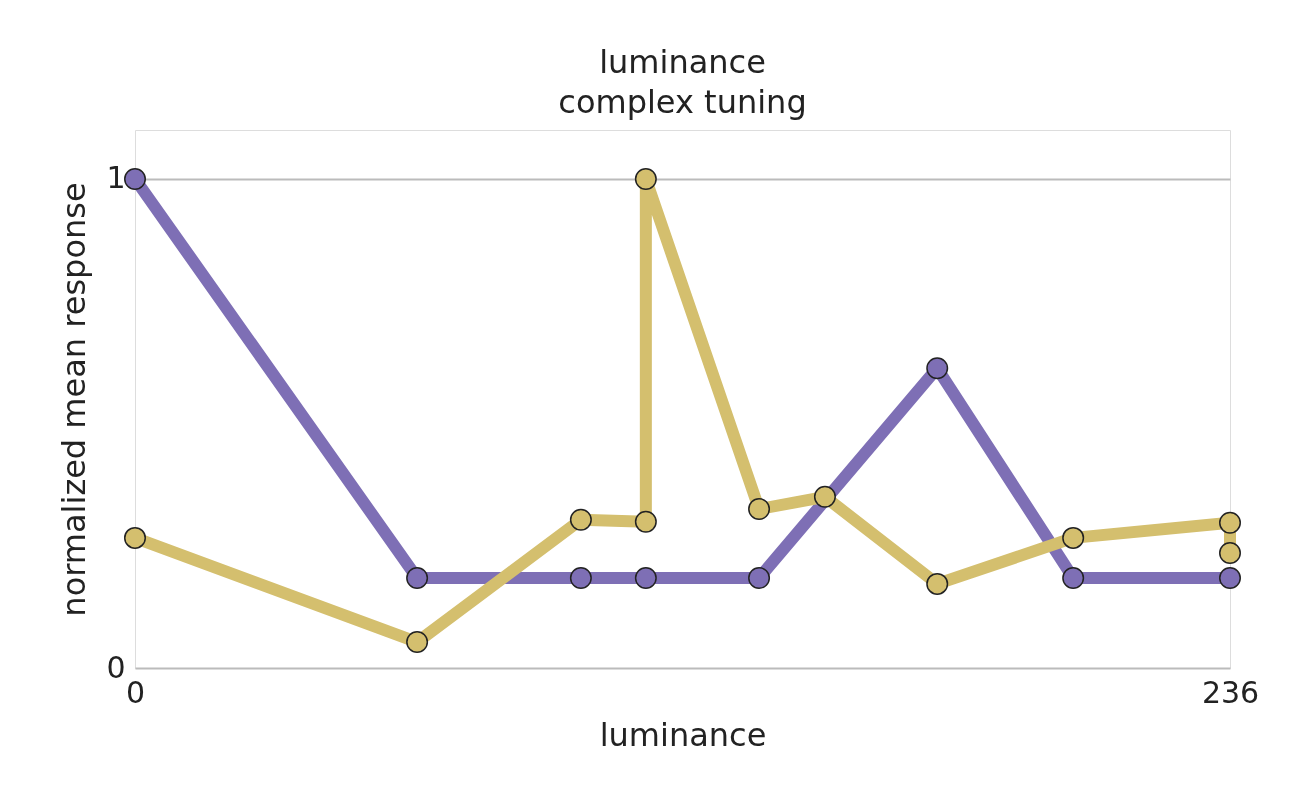 This screenshot has width=1301, height=785. What do you see at coordinates (74, 399) in the screenshot?
I see `y-axis-title: normalized mean response` at bounding box center [74, 399].